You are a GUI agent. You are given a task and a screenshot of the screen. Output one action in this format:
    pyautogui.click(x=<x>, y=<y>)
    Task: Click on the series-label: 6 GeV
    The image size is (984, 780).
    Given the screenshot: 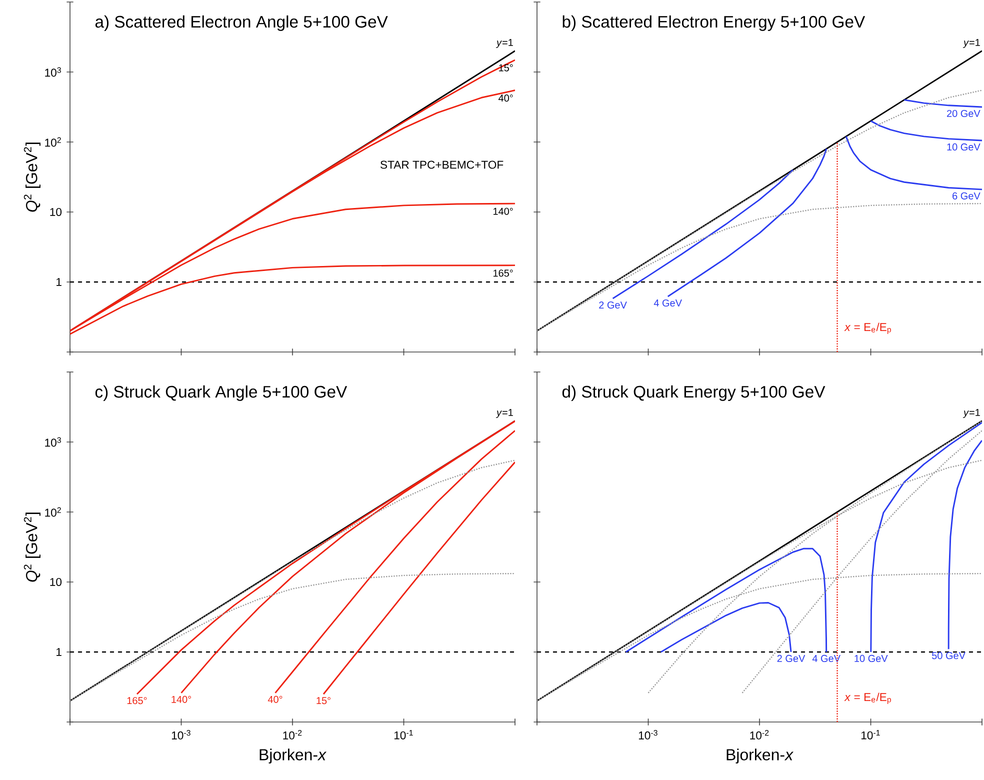 What is the action you would take?
    pyautogui.click(x=966, y=196)
    